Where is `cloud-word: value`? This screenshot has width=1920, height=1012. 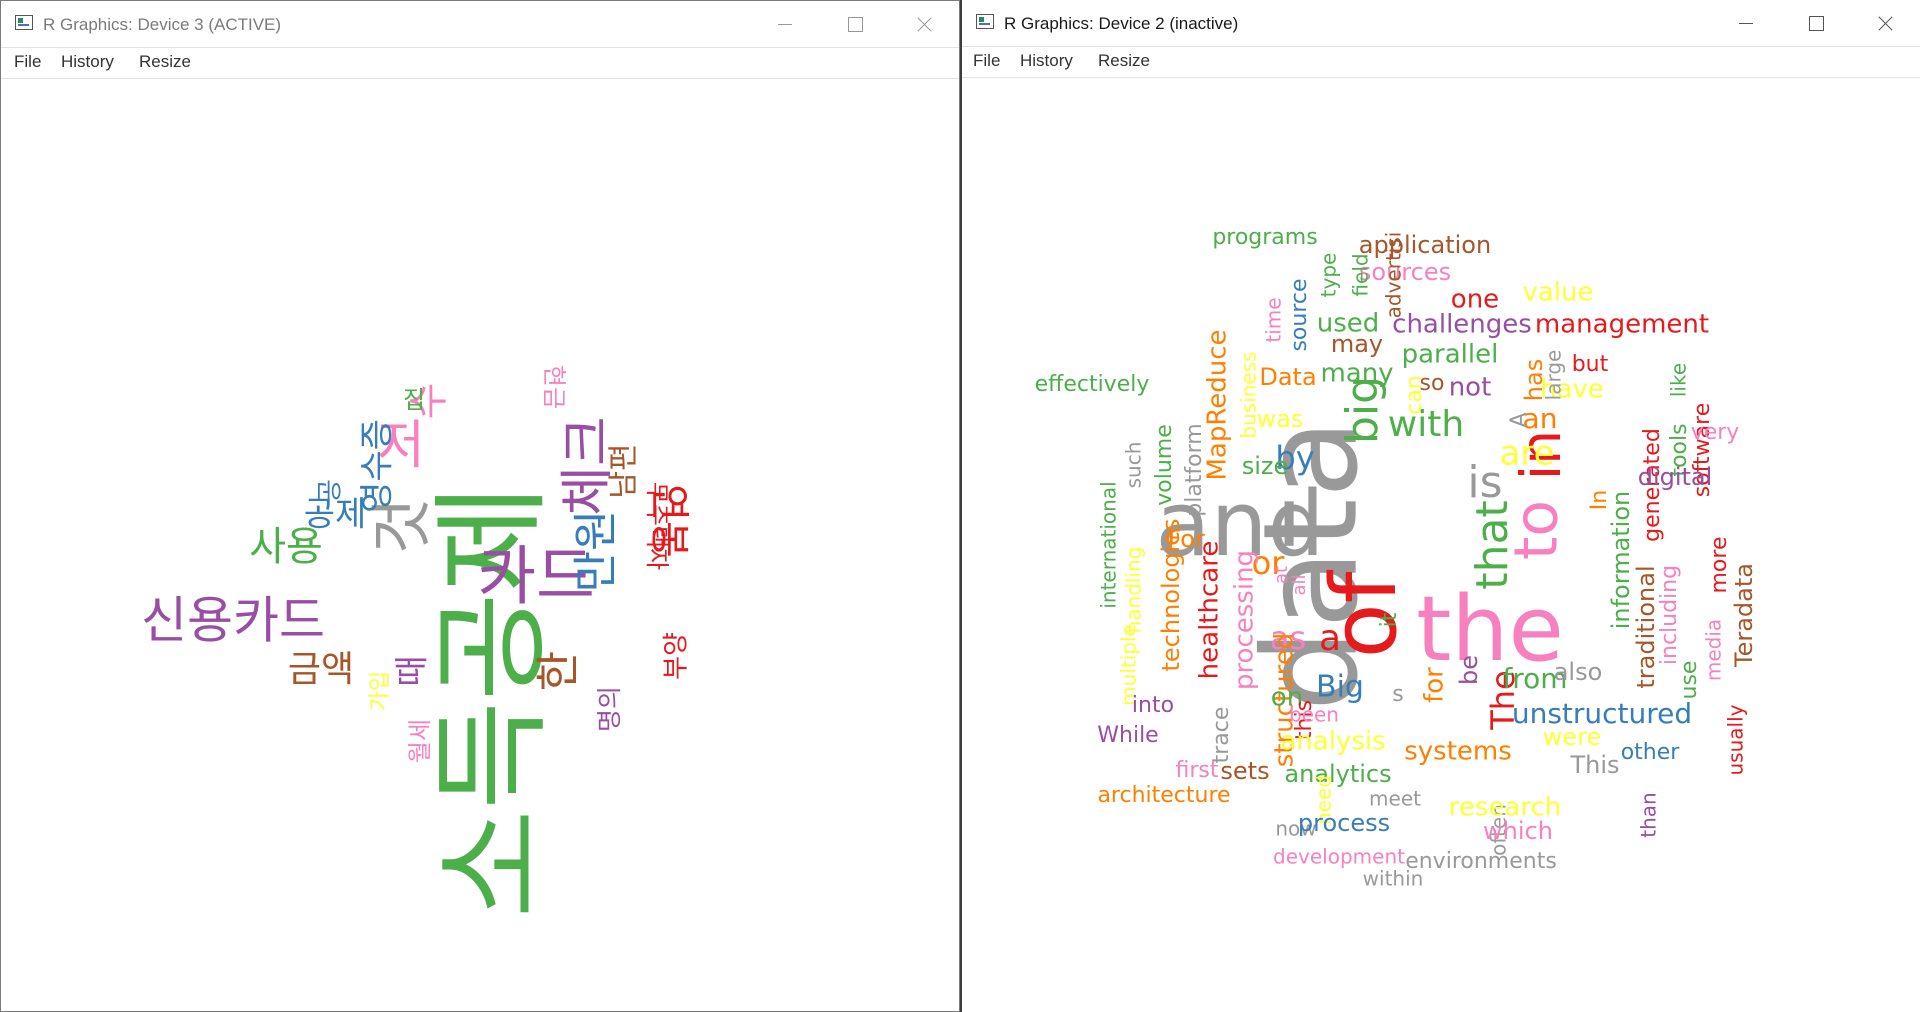
cloud-word: value is located at coordinates (1557, 293).